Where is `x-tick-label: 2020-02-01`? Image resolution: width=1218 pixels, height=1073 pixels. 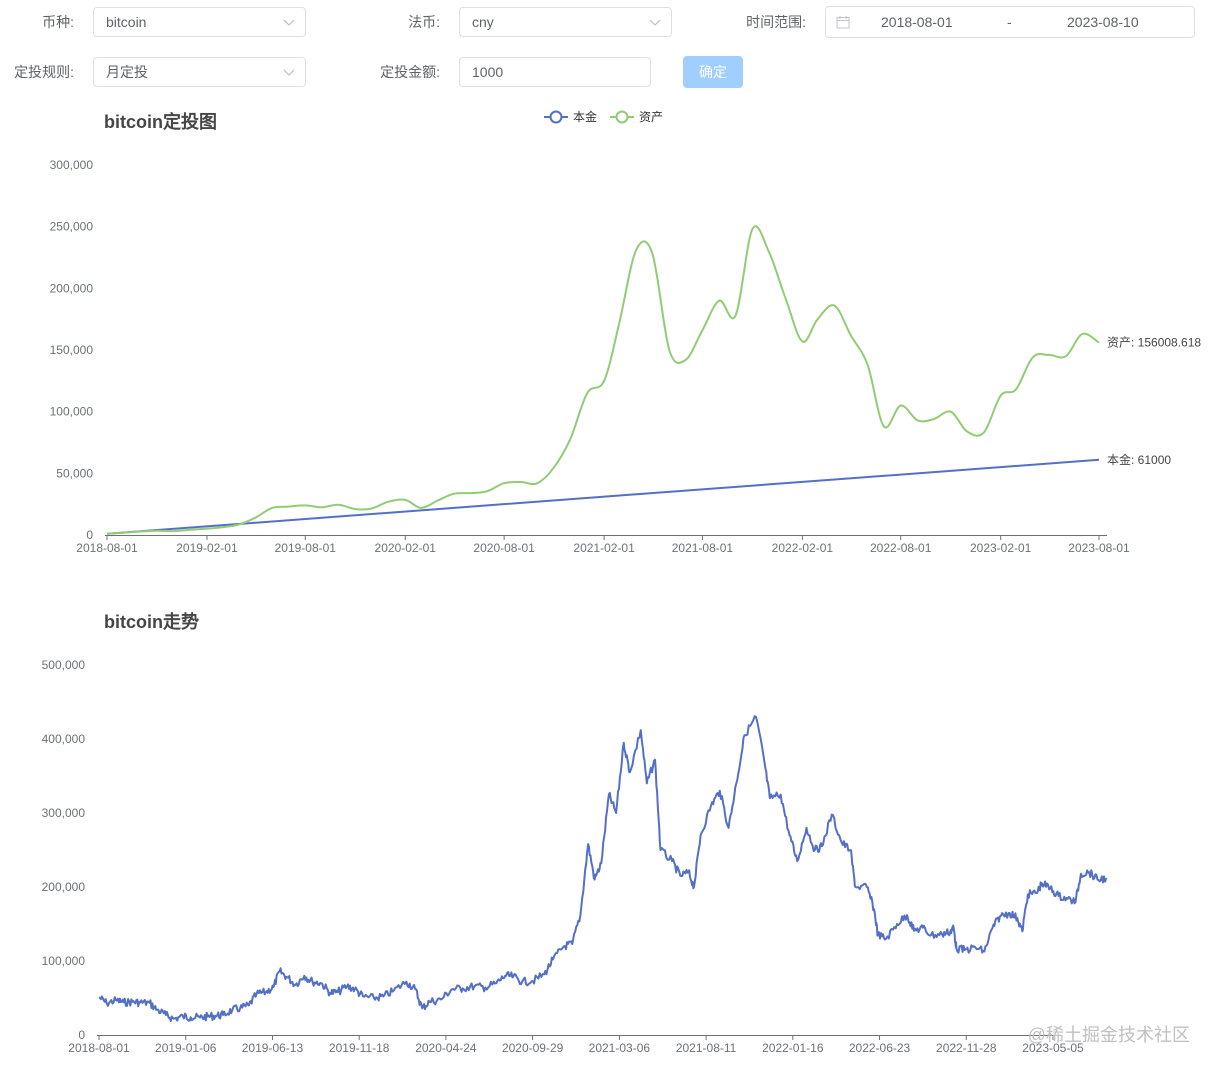
x-tick-label: 2020-02-01 is located at coordinates (406, 548).